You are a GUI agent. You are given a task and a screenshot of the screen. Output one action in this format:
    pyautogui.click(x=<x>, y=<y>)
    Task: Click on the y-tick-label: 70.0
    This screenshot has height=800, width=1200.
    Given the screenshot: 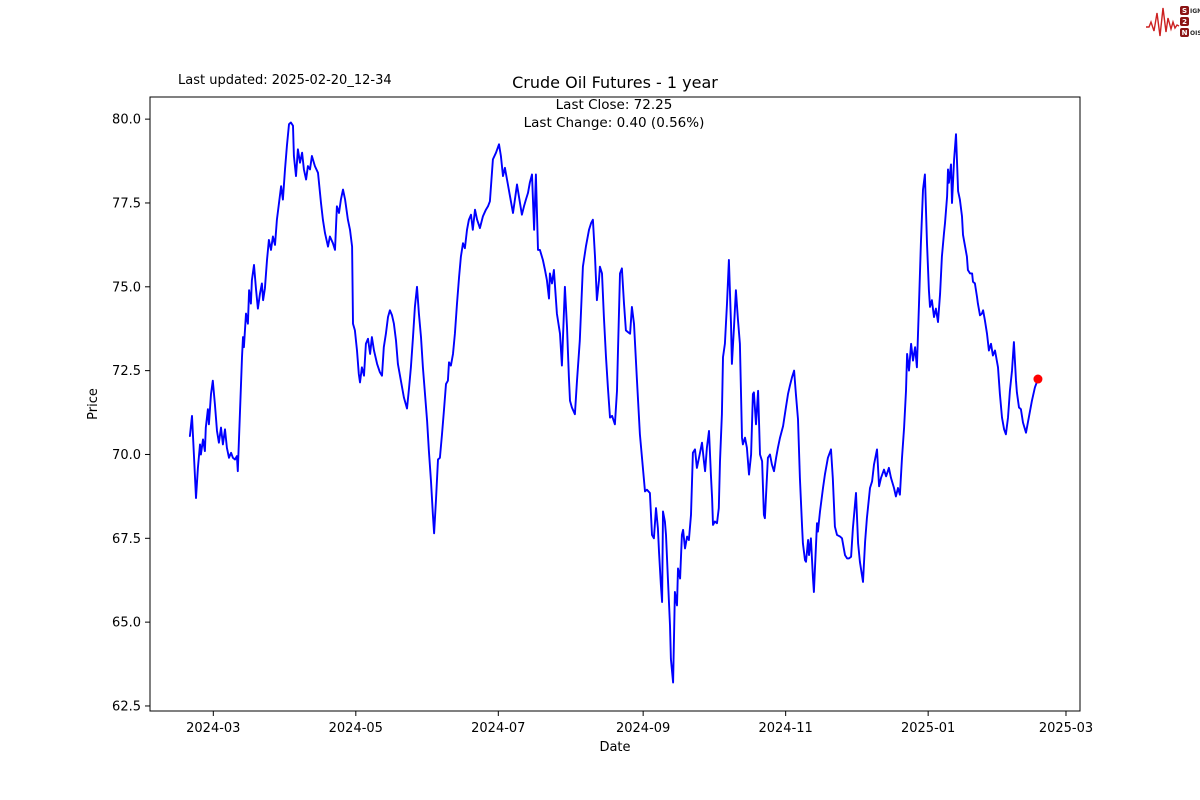 What is the action you would take?
    pyautogui.click(x=126, y=455)
    